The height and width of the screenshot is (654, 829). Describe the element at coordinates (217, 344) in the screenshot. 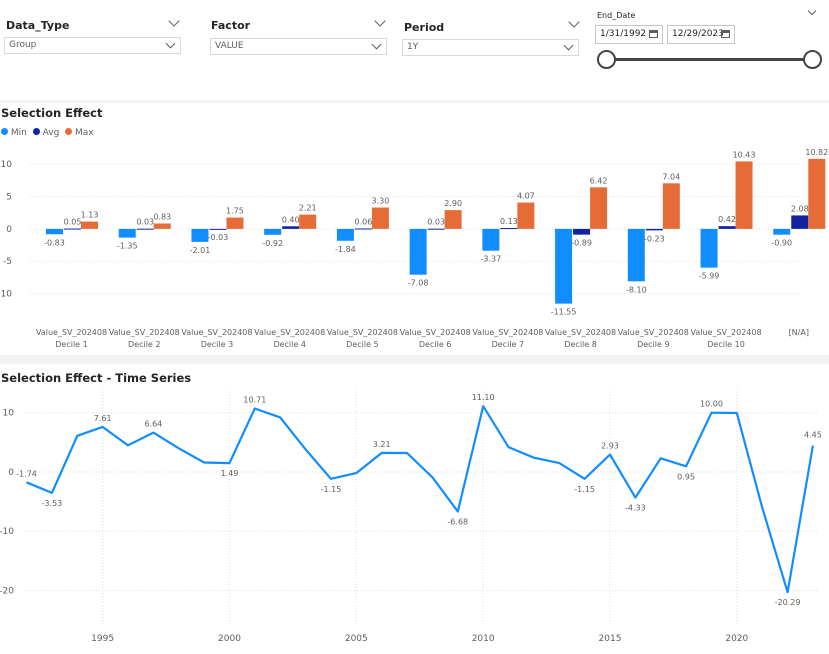

I see `bar-x-category-sublabel: Decile 3` at that location.